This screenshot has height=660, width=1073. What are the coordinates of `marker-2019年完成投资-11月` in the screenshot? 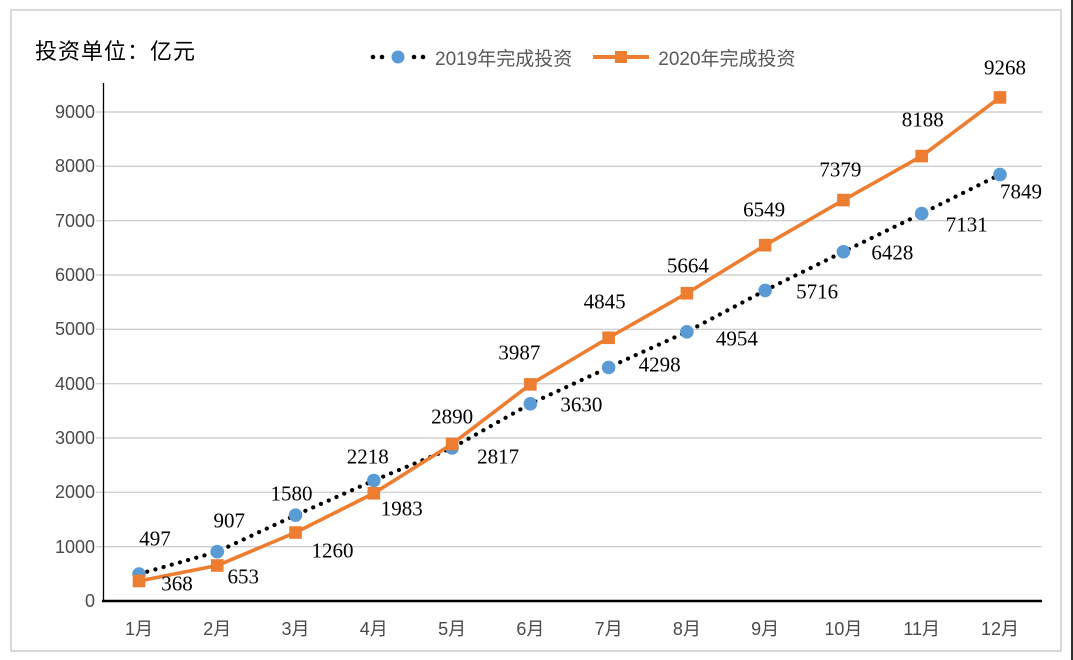 It's located at (921, 213).